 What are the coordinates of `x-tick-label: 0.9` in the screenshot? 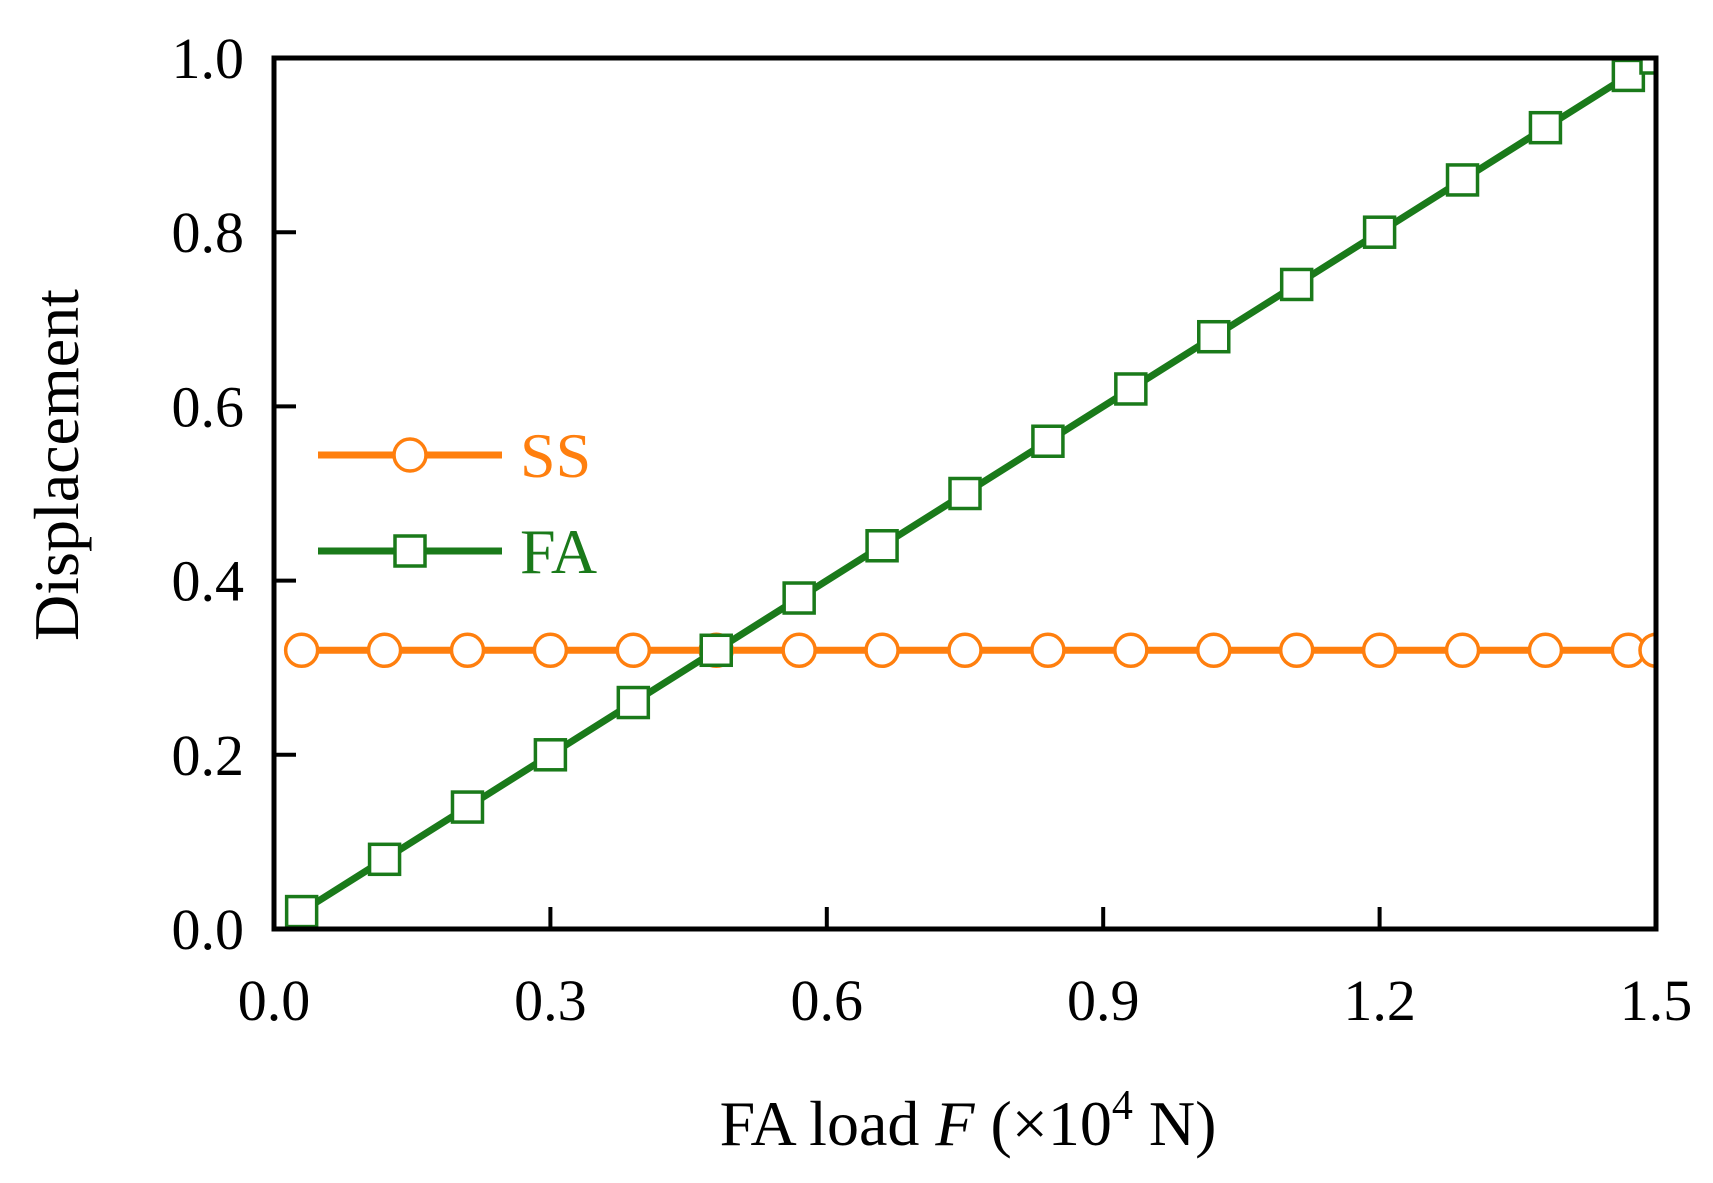 It's located at (1103, 1000).